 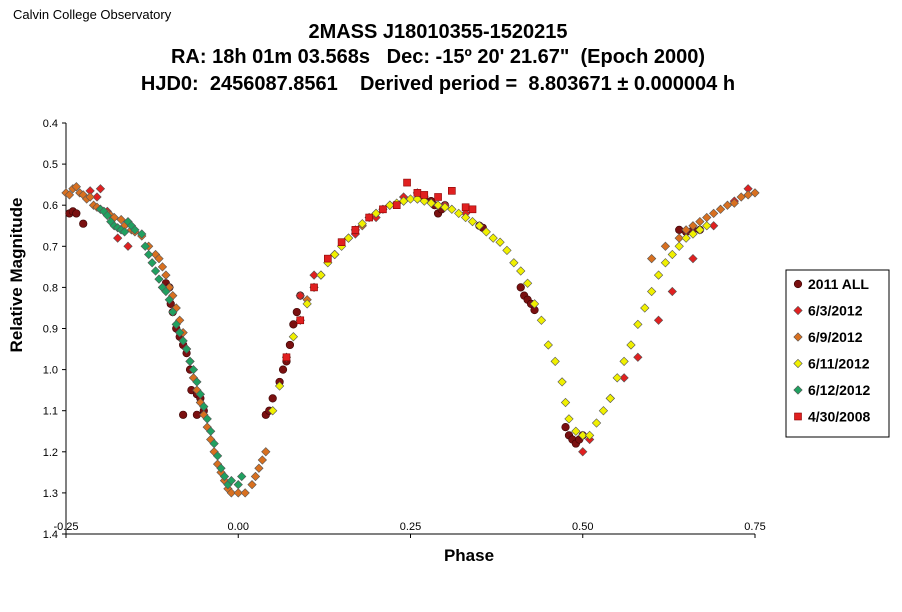 I want to click on legend-entry: 6/11/2012, so click(x=839, y=364).